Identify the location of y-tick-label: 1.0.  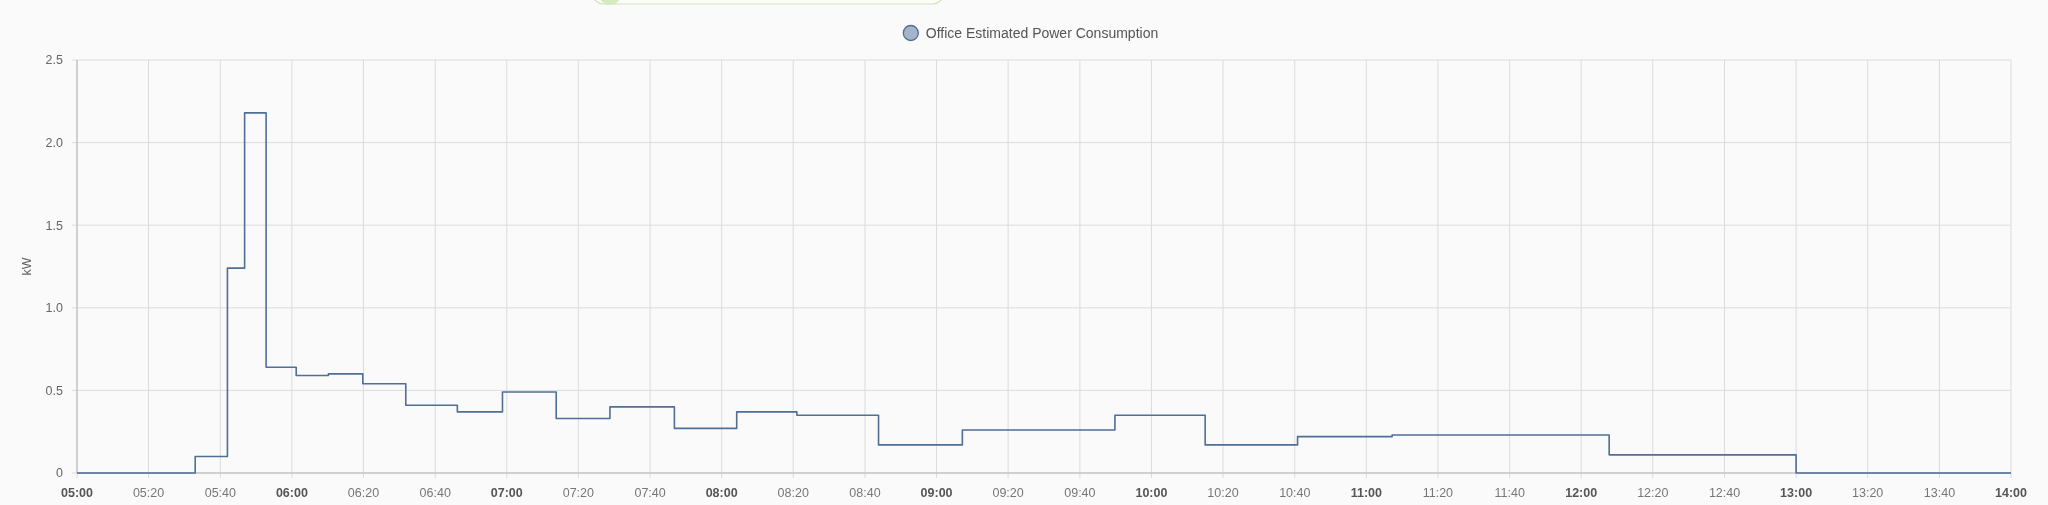
(54, 308).